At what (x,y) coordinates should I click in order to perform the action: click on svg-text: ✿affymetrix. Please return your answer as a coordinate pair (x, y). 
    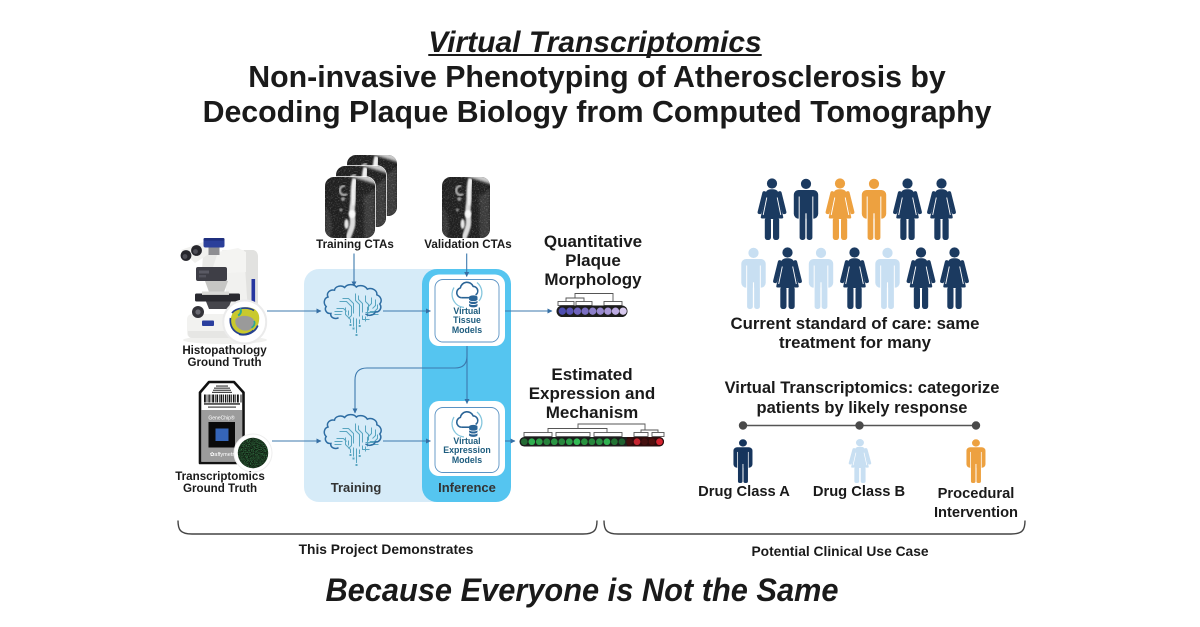
    Looking at the image, I should click on (224, 454).